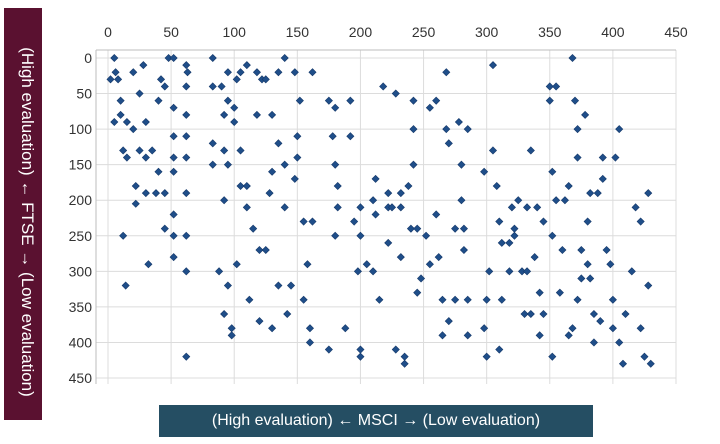 This screenshot has width=720, height=444. I want to click on x-tick-label: 400, so click(613, 32).